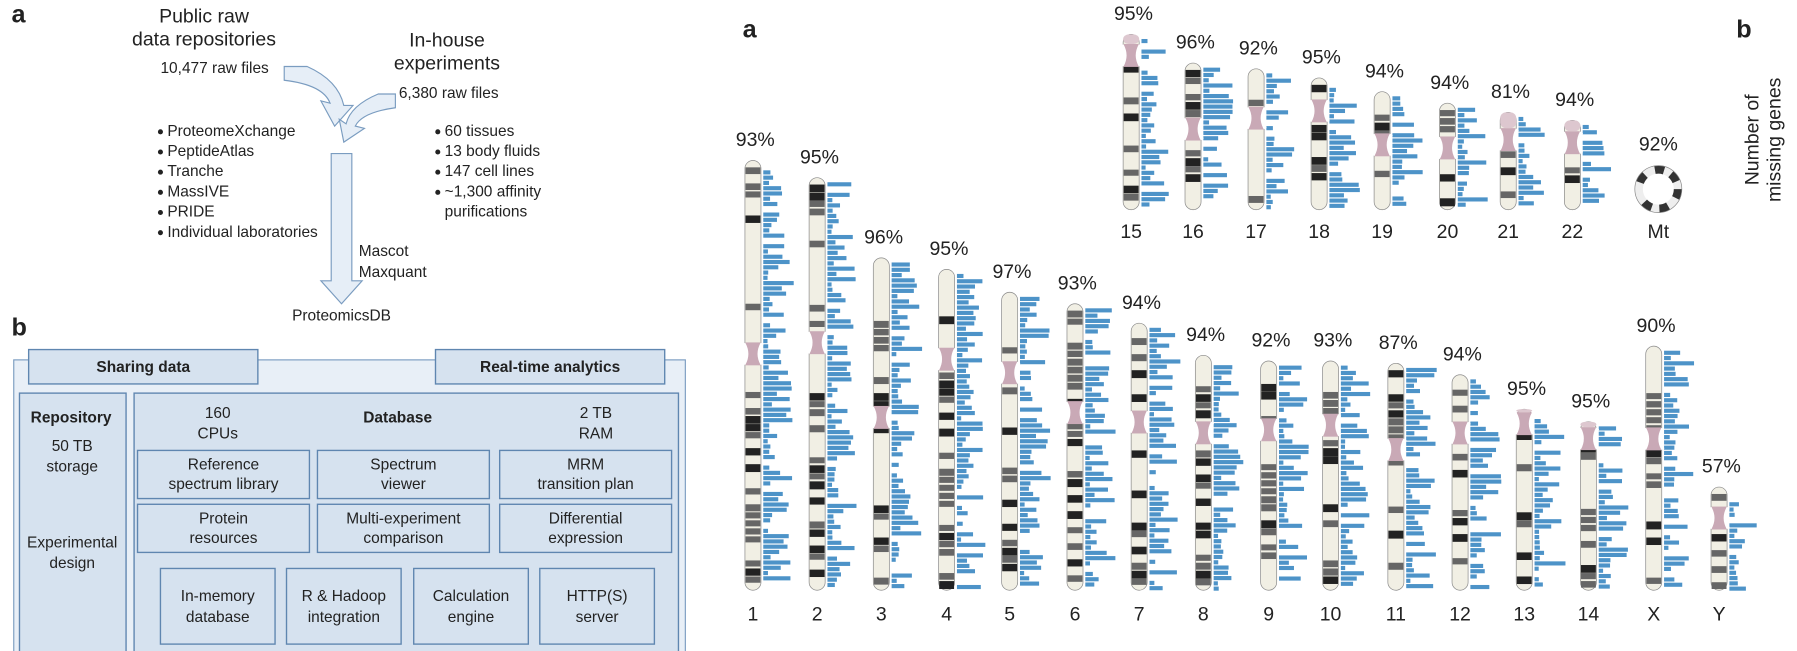  I want to click on arrow, so click(367, 118).